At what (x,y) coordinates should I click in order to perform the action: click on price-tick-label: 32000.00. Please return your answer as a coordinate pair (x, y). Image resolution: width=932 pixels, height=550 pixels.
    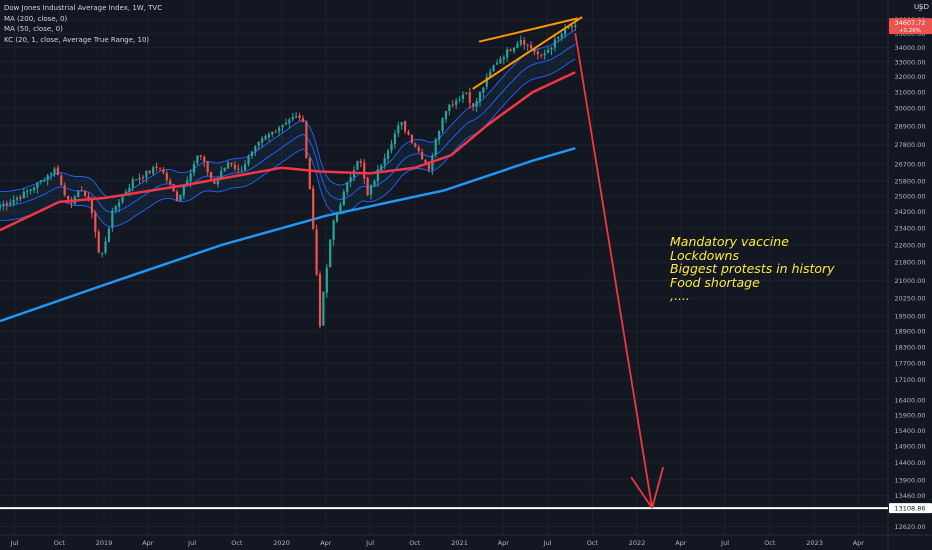
    Looking at the image, I should click on (909, 77).